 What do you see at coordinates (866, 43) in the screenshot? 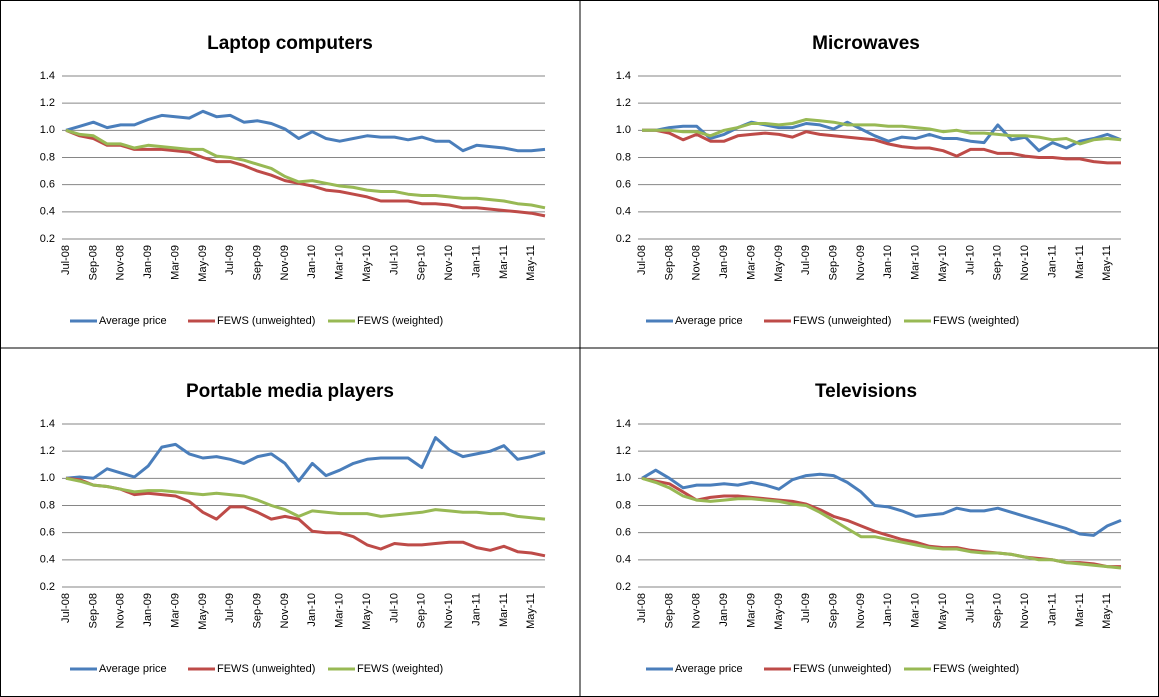
I see `chart-title: Microwaves` at bounding box center [866, 43].